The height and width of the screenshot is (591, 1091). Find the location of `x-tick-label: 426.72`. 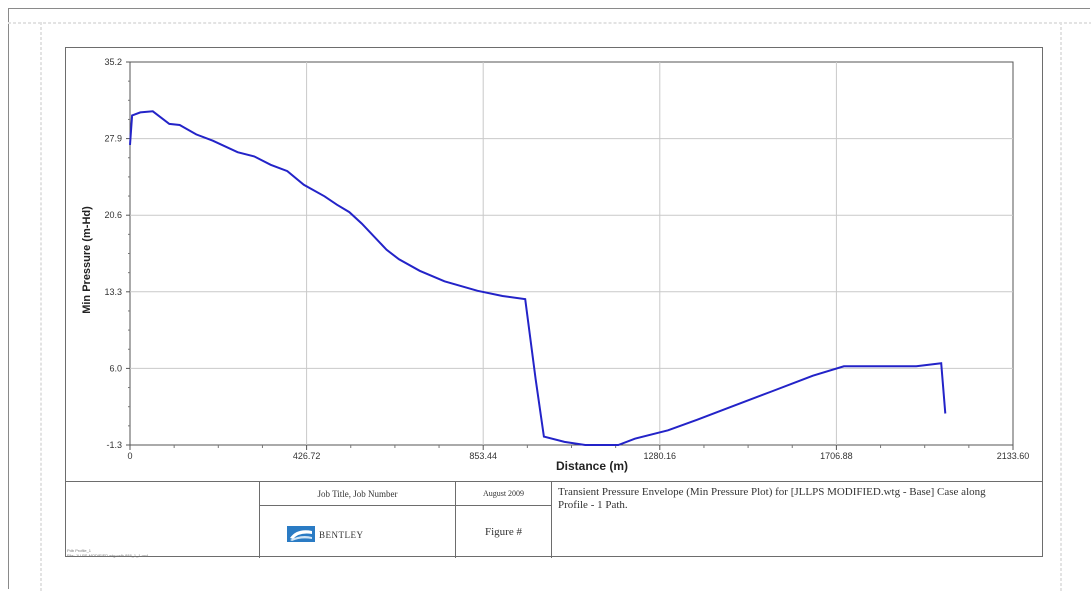

x-tick-label: 426.72 is located at coordinates (307, 456).